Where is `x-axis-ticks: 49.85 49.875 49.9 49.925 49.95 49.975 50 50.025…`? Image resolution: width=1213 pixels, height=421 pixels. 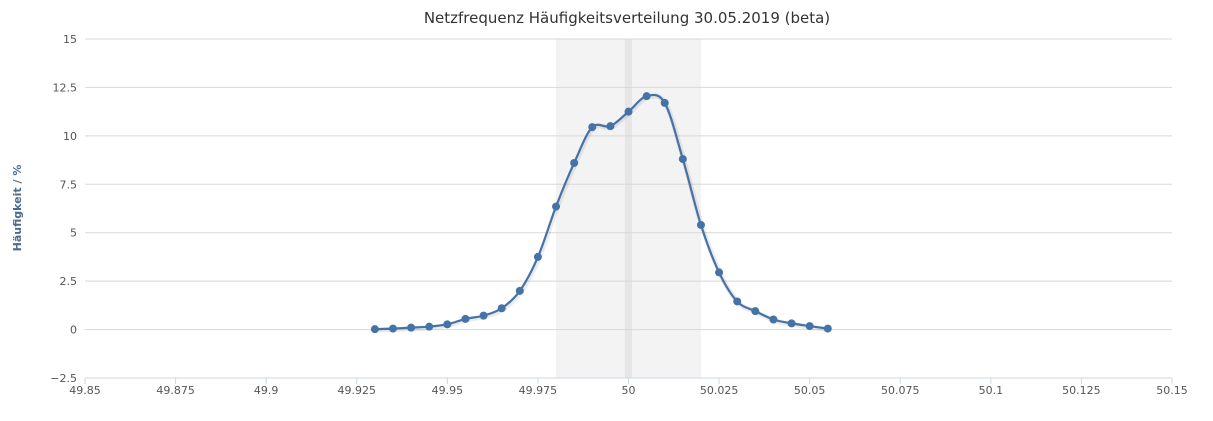 x-axis-ticks: 49.85 49.875 49.9 49.925 49.95 49.975 50 50.025… is located at coordinates (628, 387).